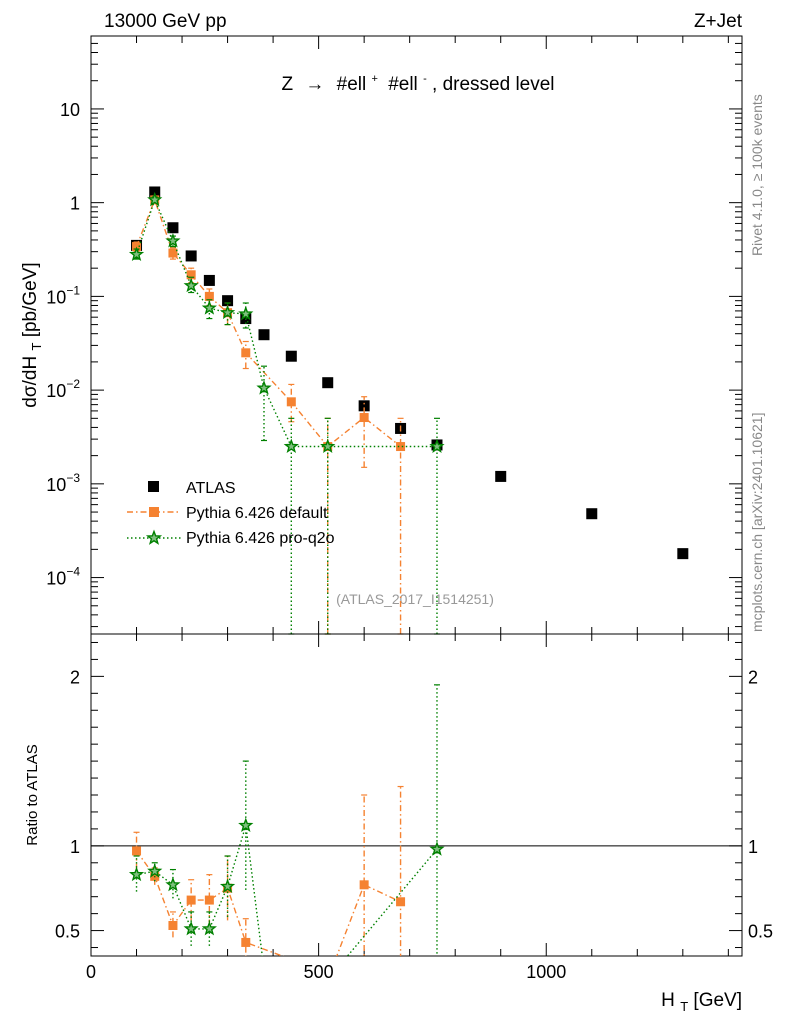 The image size is (786, 1024). I want to click on proq2o-ratio-line, so click(287, 890).